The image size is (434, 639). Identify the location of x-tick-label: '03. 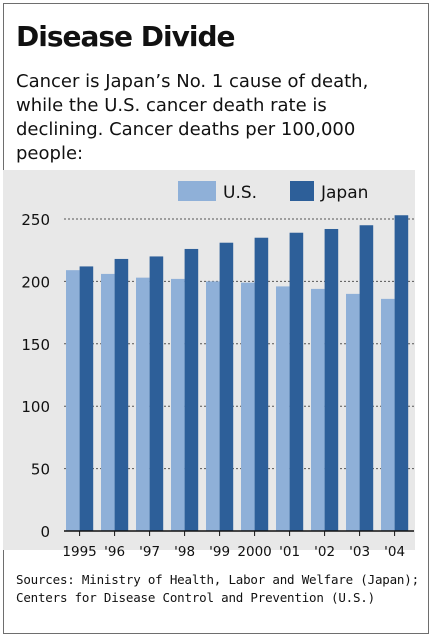
(359, 552).